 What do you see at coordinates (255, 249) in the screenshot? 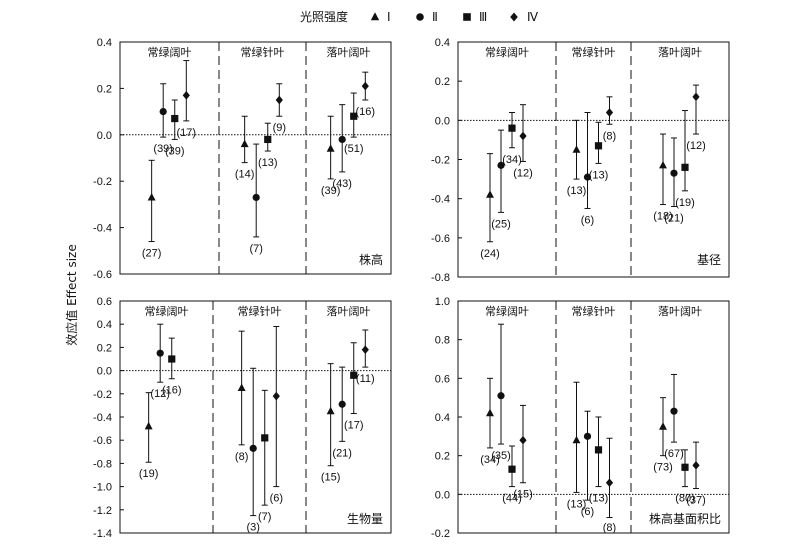
I see `sample-size-label: (7)` at bounding box center [255, 249].